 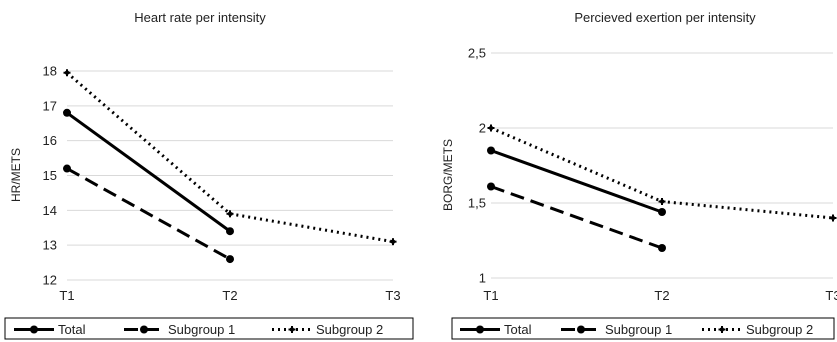 What do you see at coordinates (477, 203) in the screenshot?
I see `y-tick-label: 1,5` at bounding box center [477, 203].